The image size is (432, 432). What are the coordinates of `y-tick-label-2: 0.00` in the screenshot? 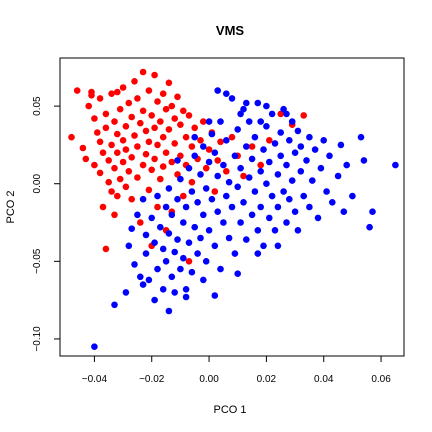 It's located at (37, 184).